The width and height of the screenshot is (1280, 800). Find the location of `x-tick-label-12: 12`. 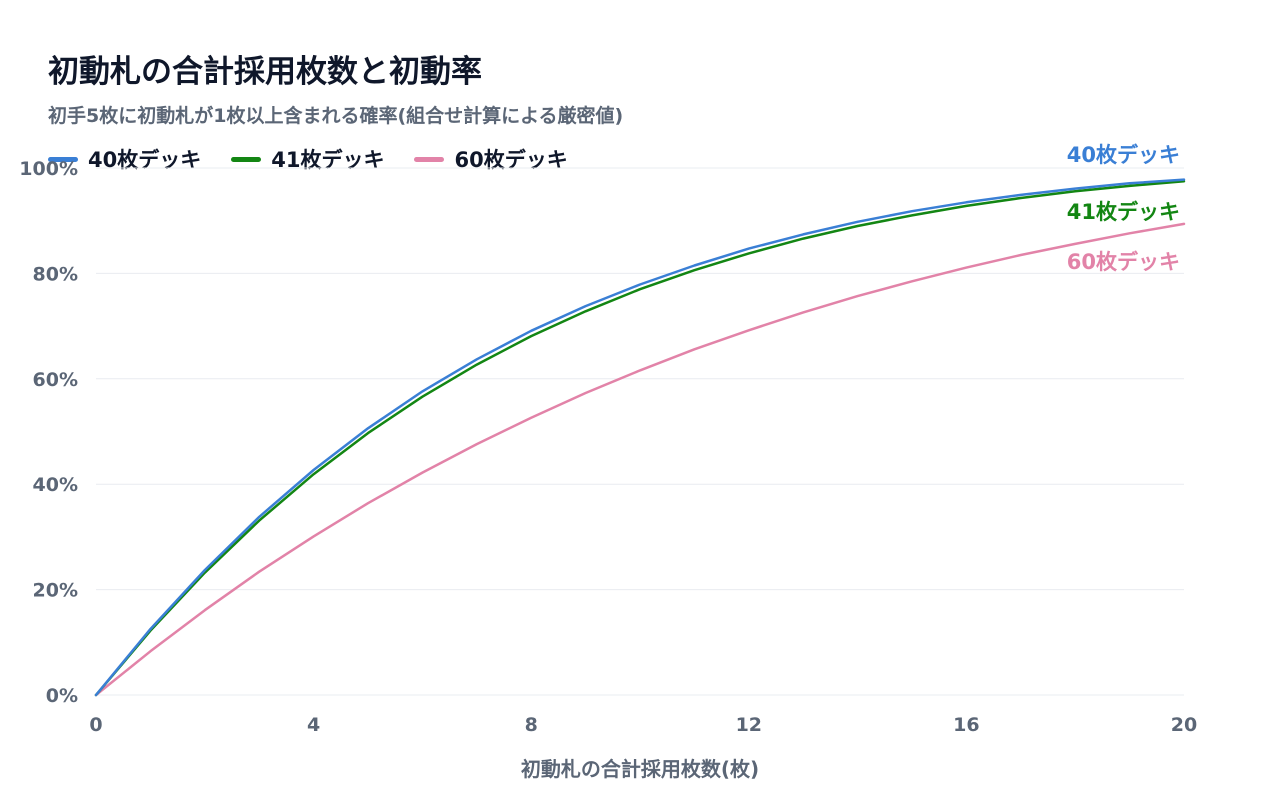

x-tick-label-12: 12 is located at coordinates (749, 725).